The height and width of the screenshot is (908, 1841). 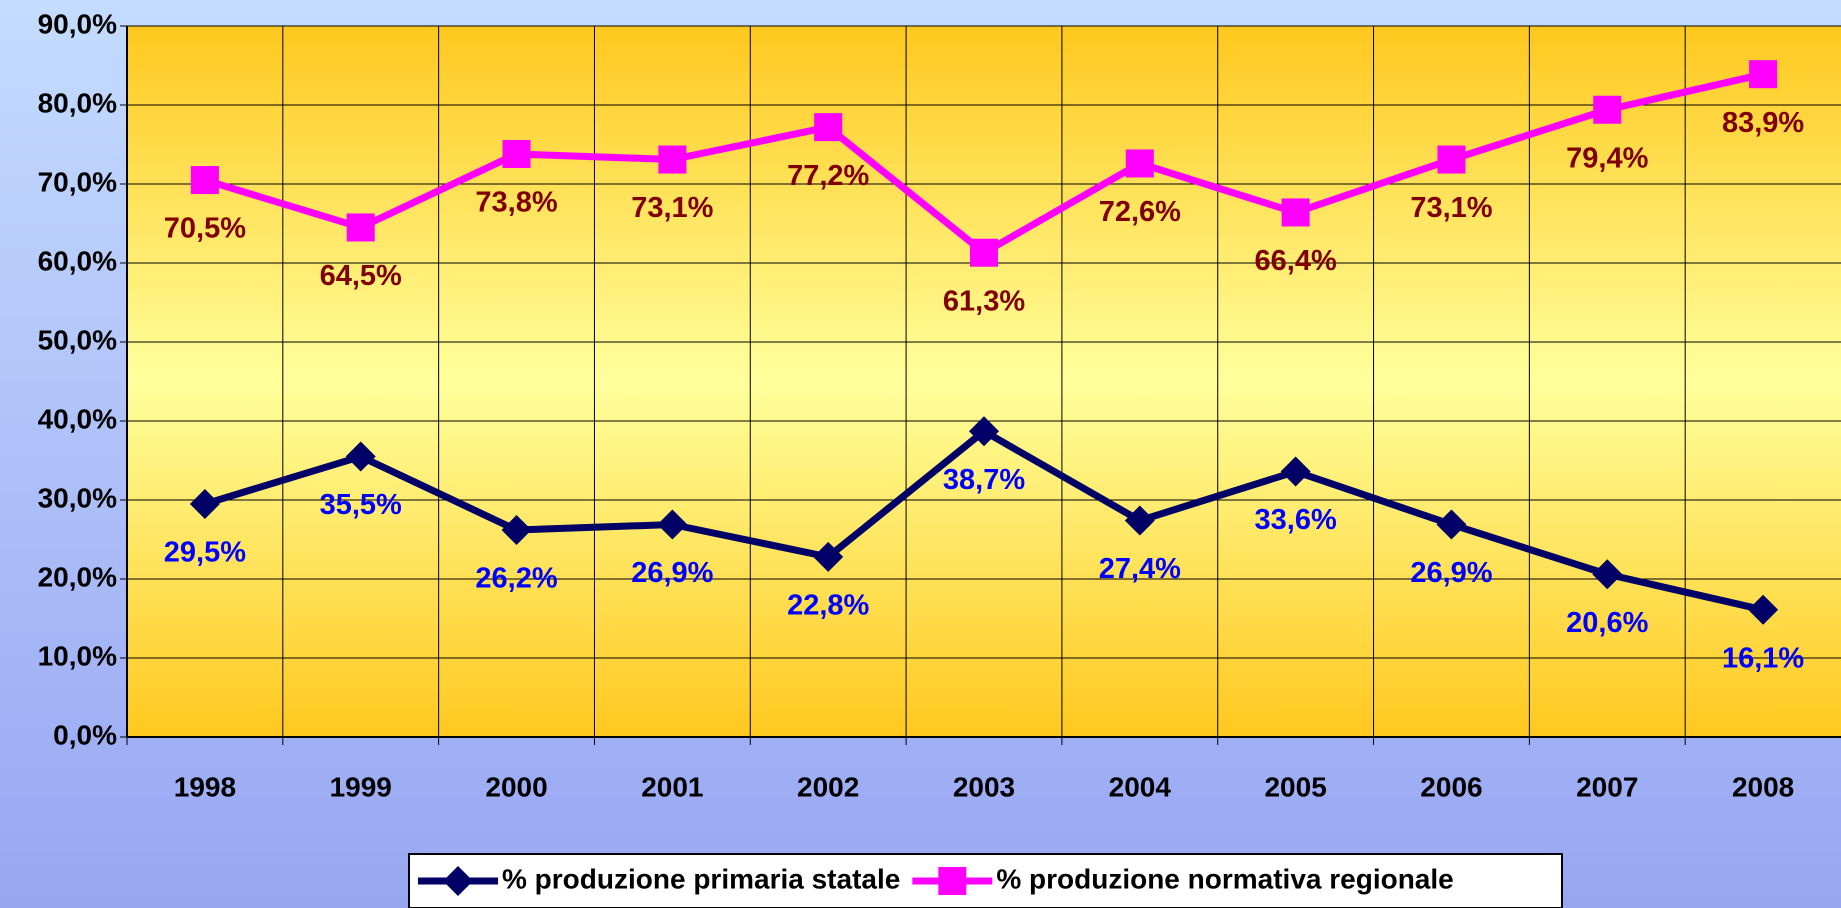 I want to click on x-tick-label: 2008, so click(x=1763, y=786).